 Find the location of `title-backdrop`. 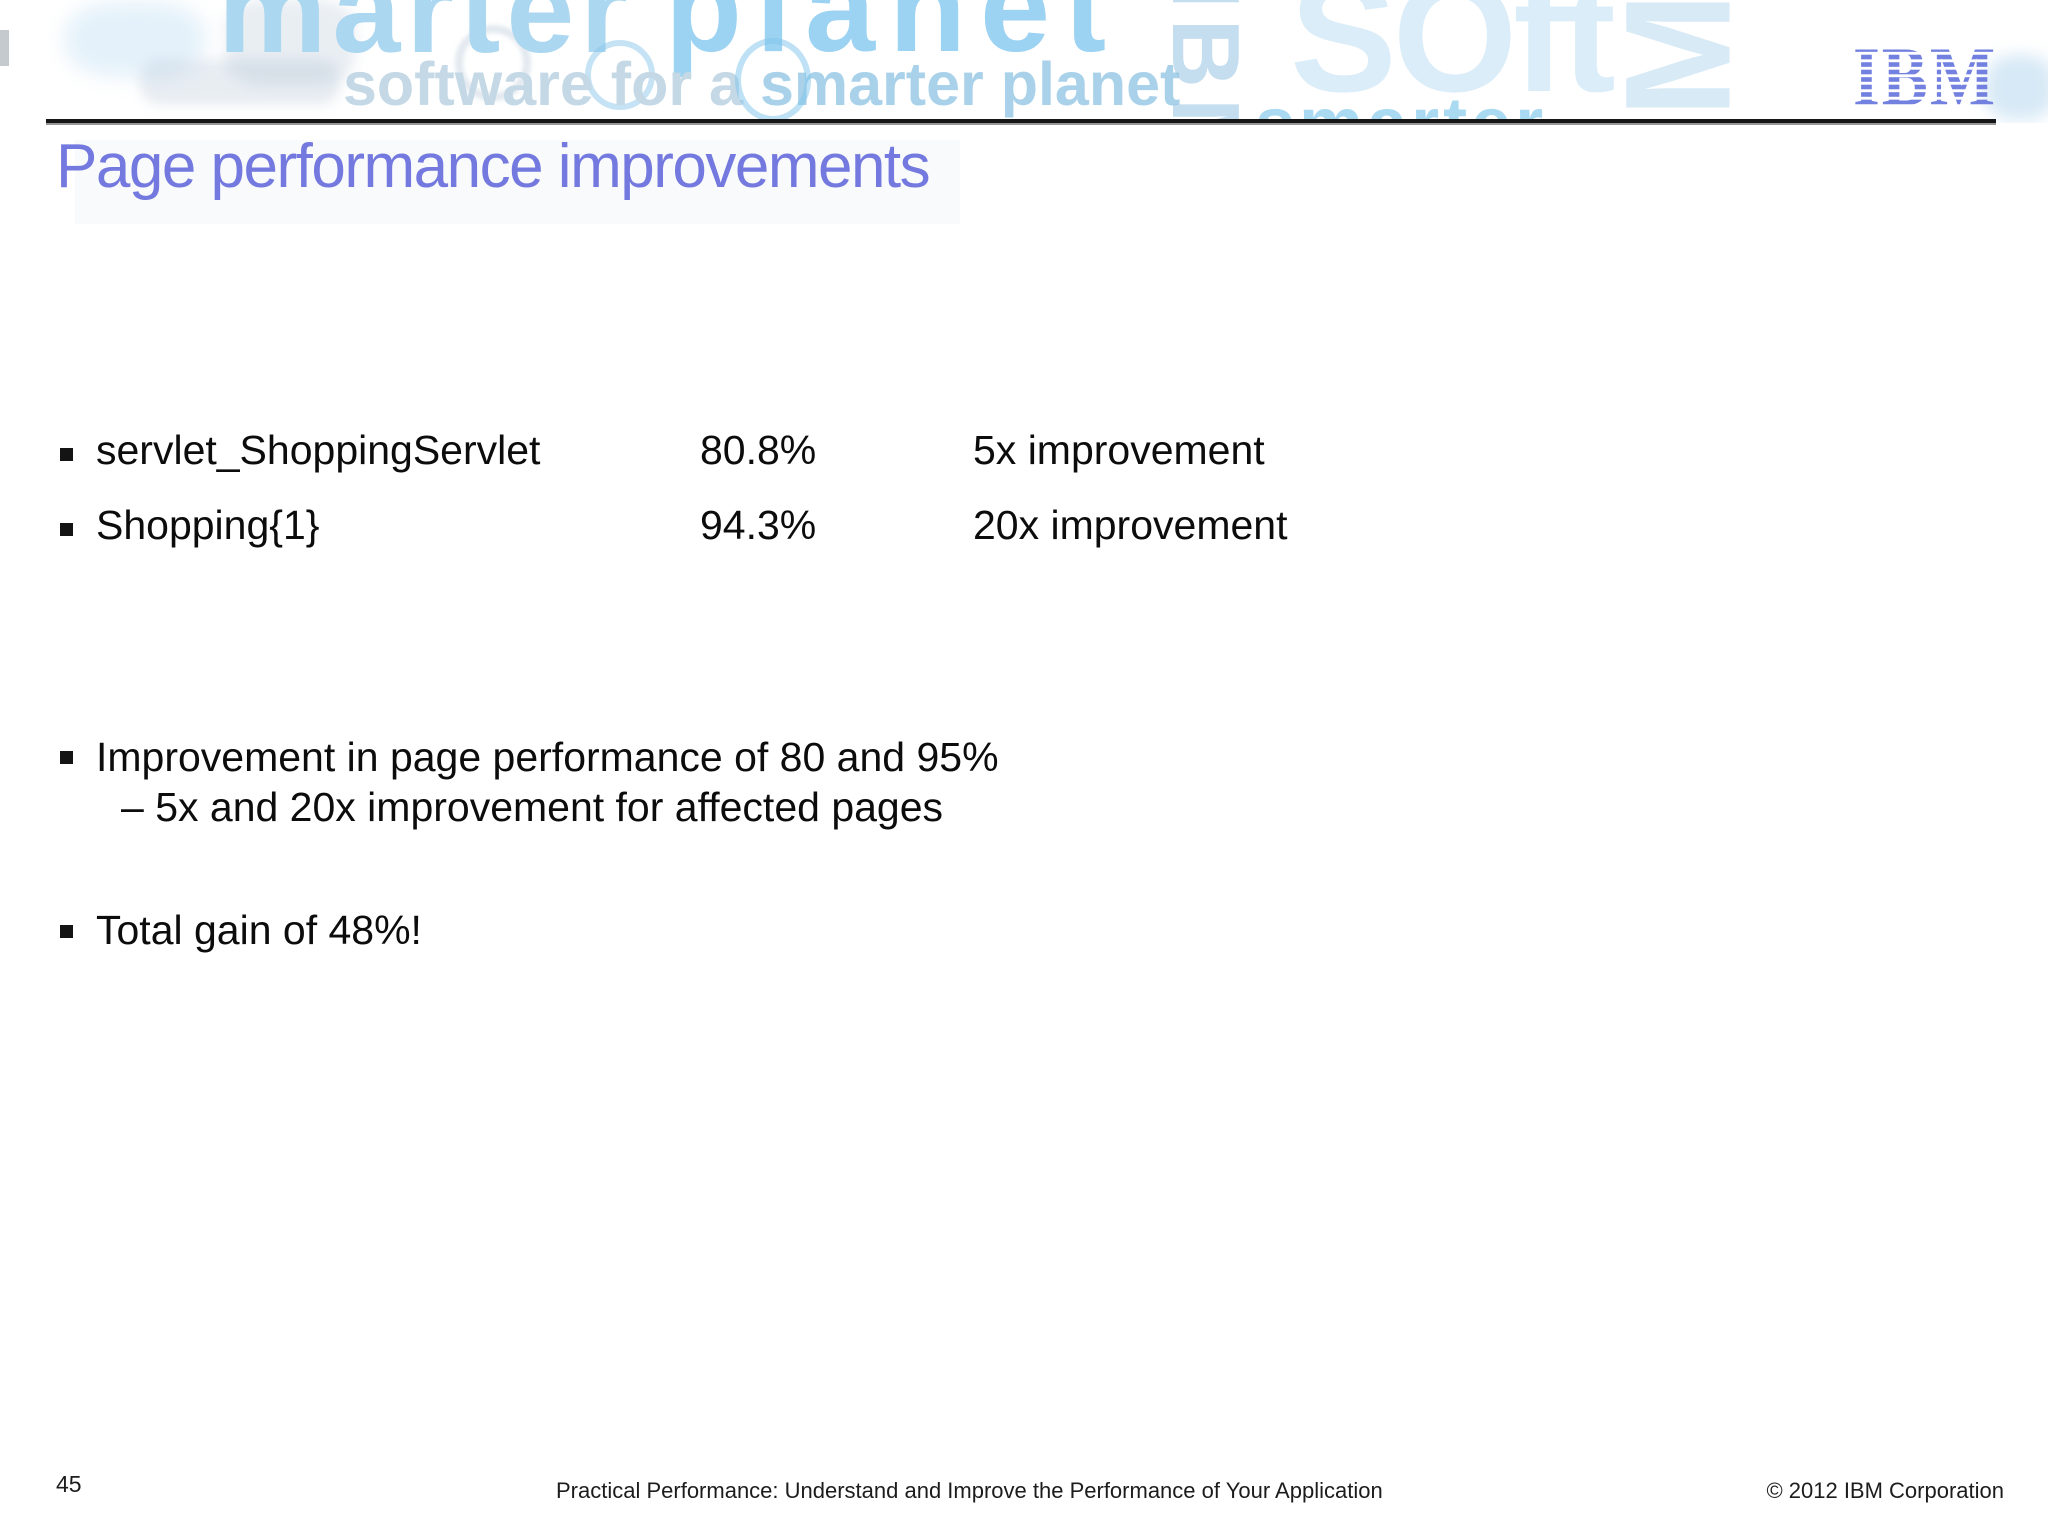

title-backdrop is located at coordinates (517, 182).